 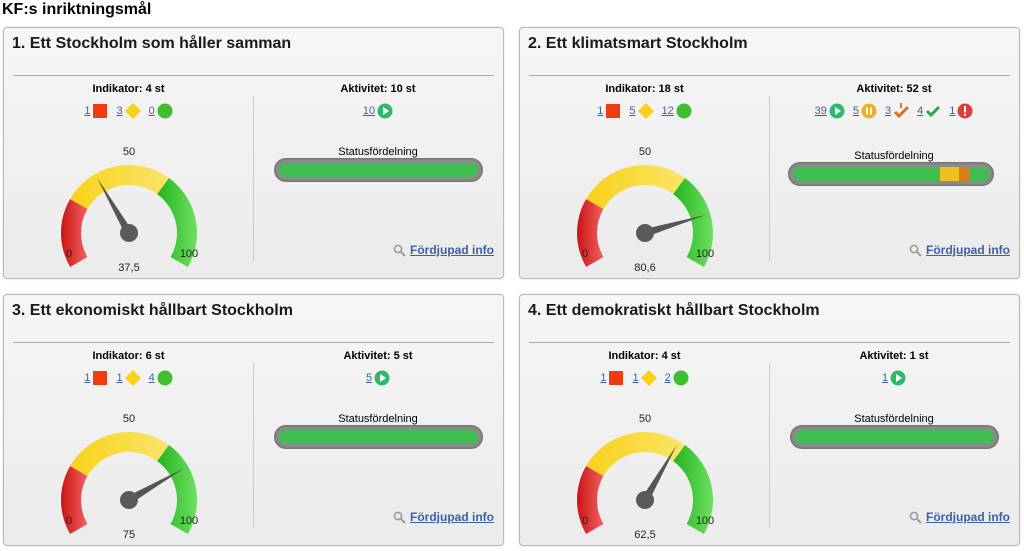 I want to click on activities-item: 10, so click(x=378, y=111).